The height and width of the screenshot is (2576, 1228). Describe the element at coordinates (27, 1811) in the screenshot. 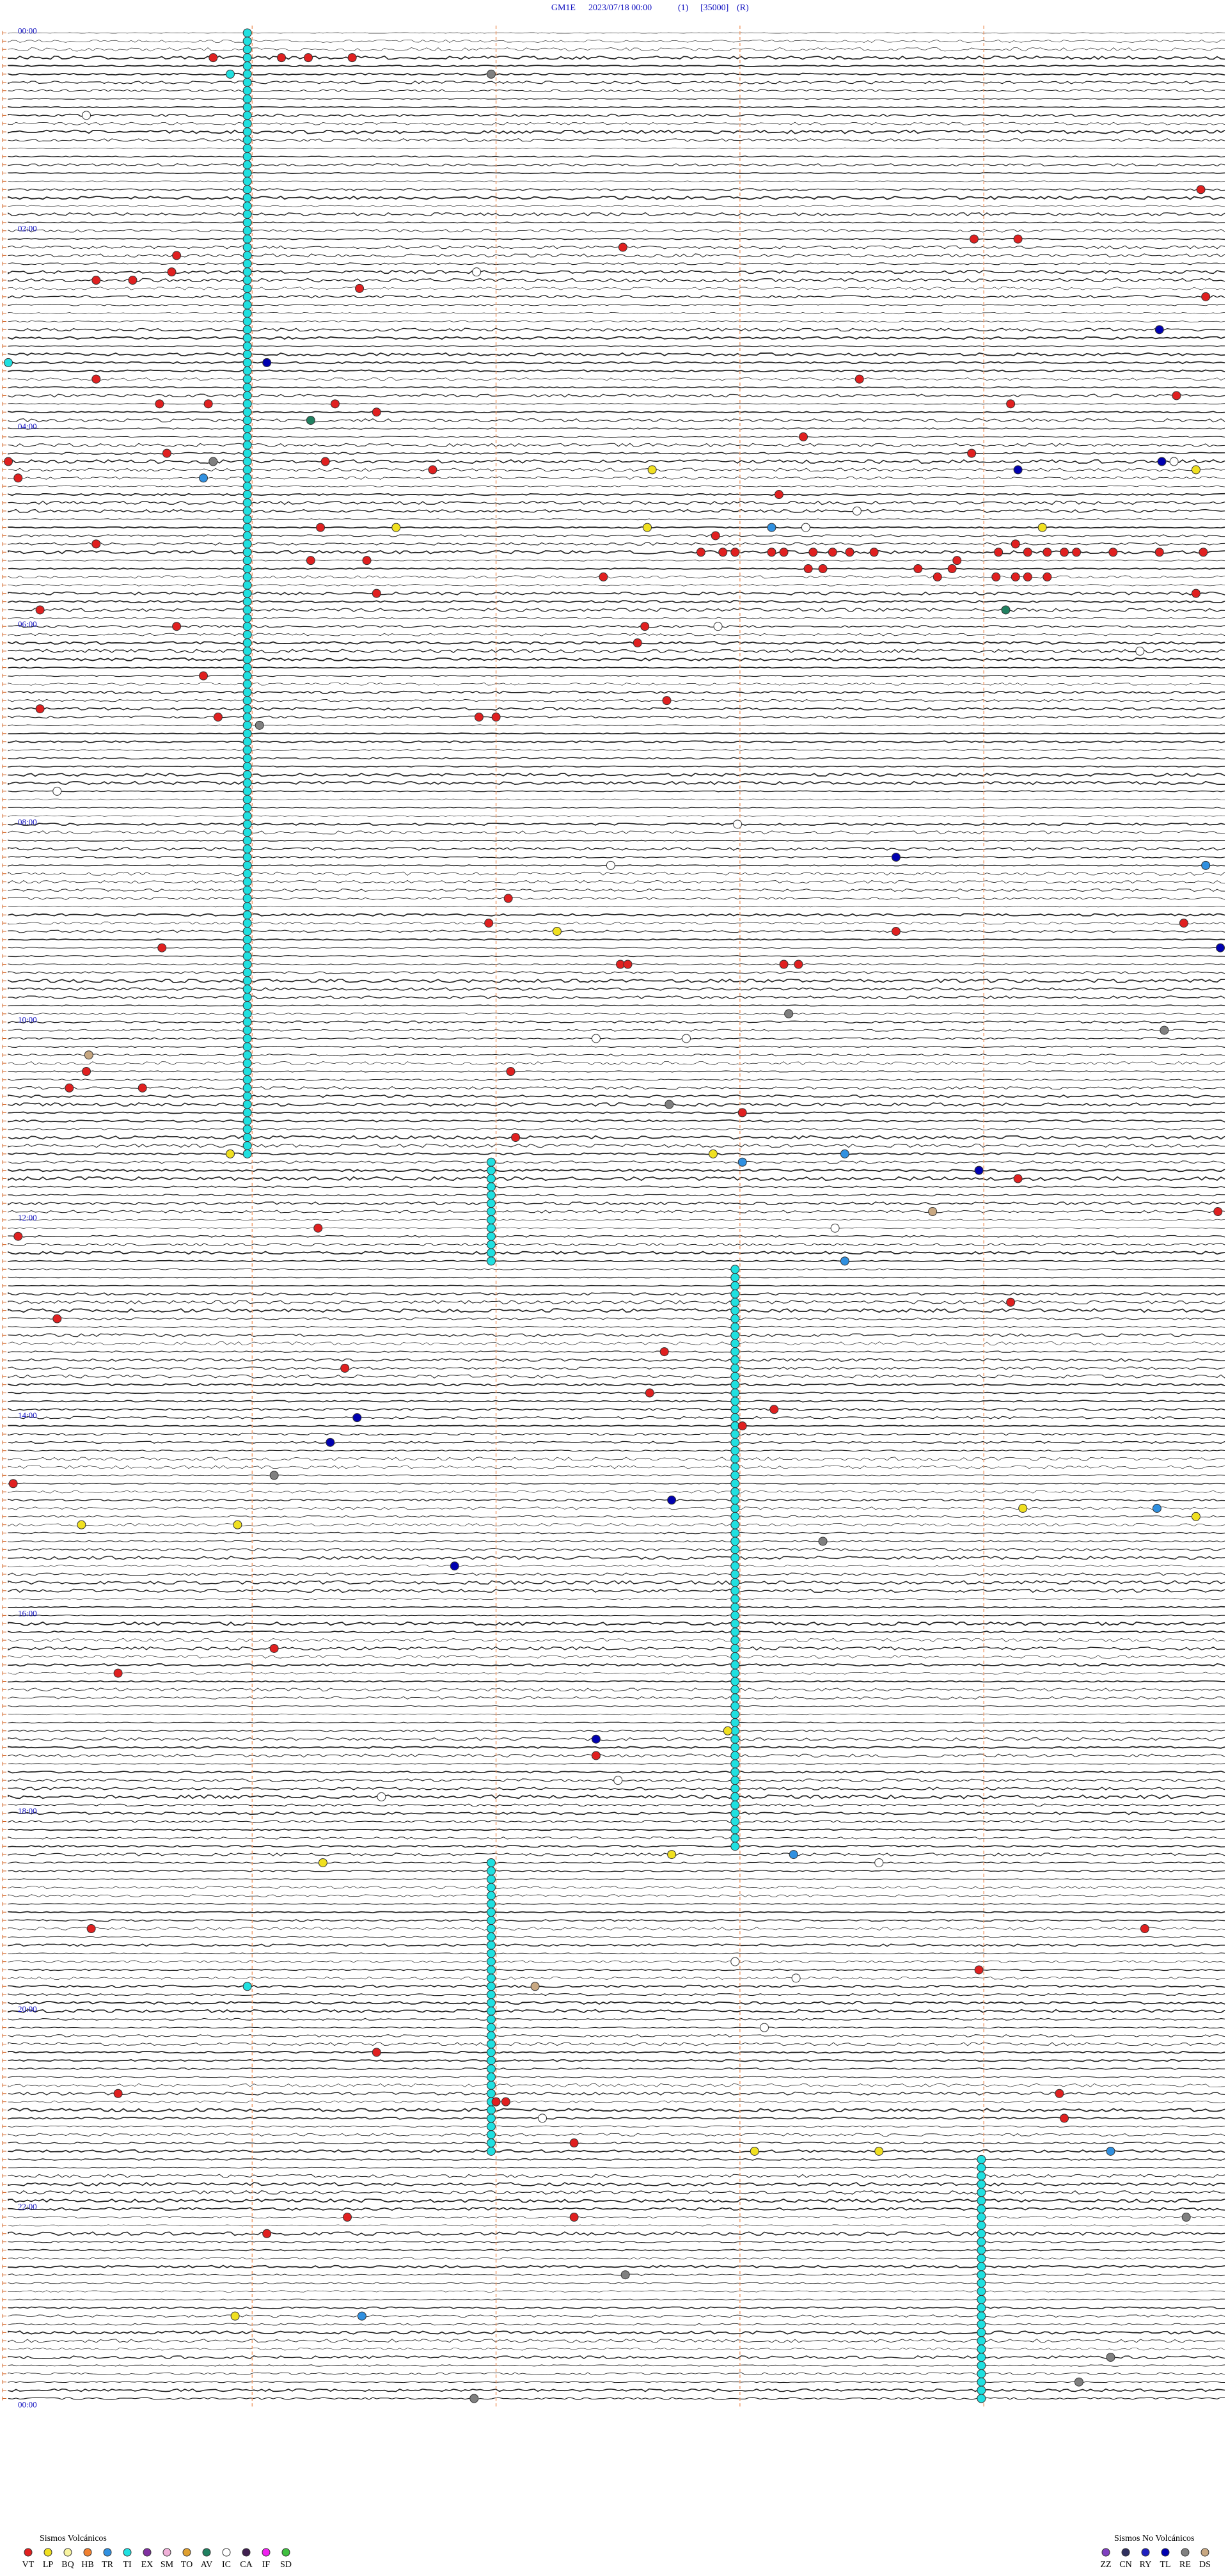

I see `hour-label: 18:00` at that location.